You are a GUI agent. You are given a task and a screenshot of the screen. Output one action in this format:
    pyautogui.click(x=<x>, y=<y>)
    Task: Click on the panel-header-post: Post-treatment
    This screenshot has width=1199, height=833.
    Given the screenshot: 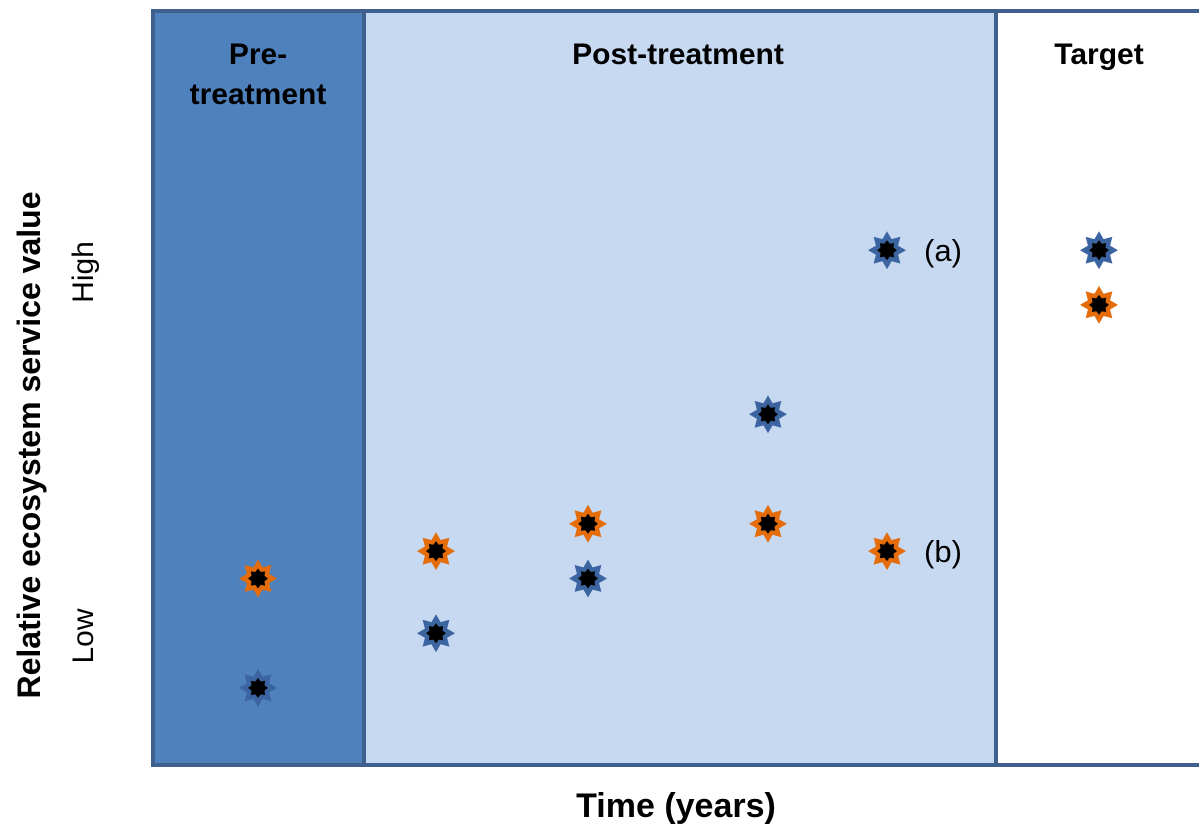 What is the action you would take?
    pyautogui.click(x=678, y=54)
    